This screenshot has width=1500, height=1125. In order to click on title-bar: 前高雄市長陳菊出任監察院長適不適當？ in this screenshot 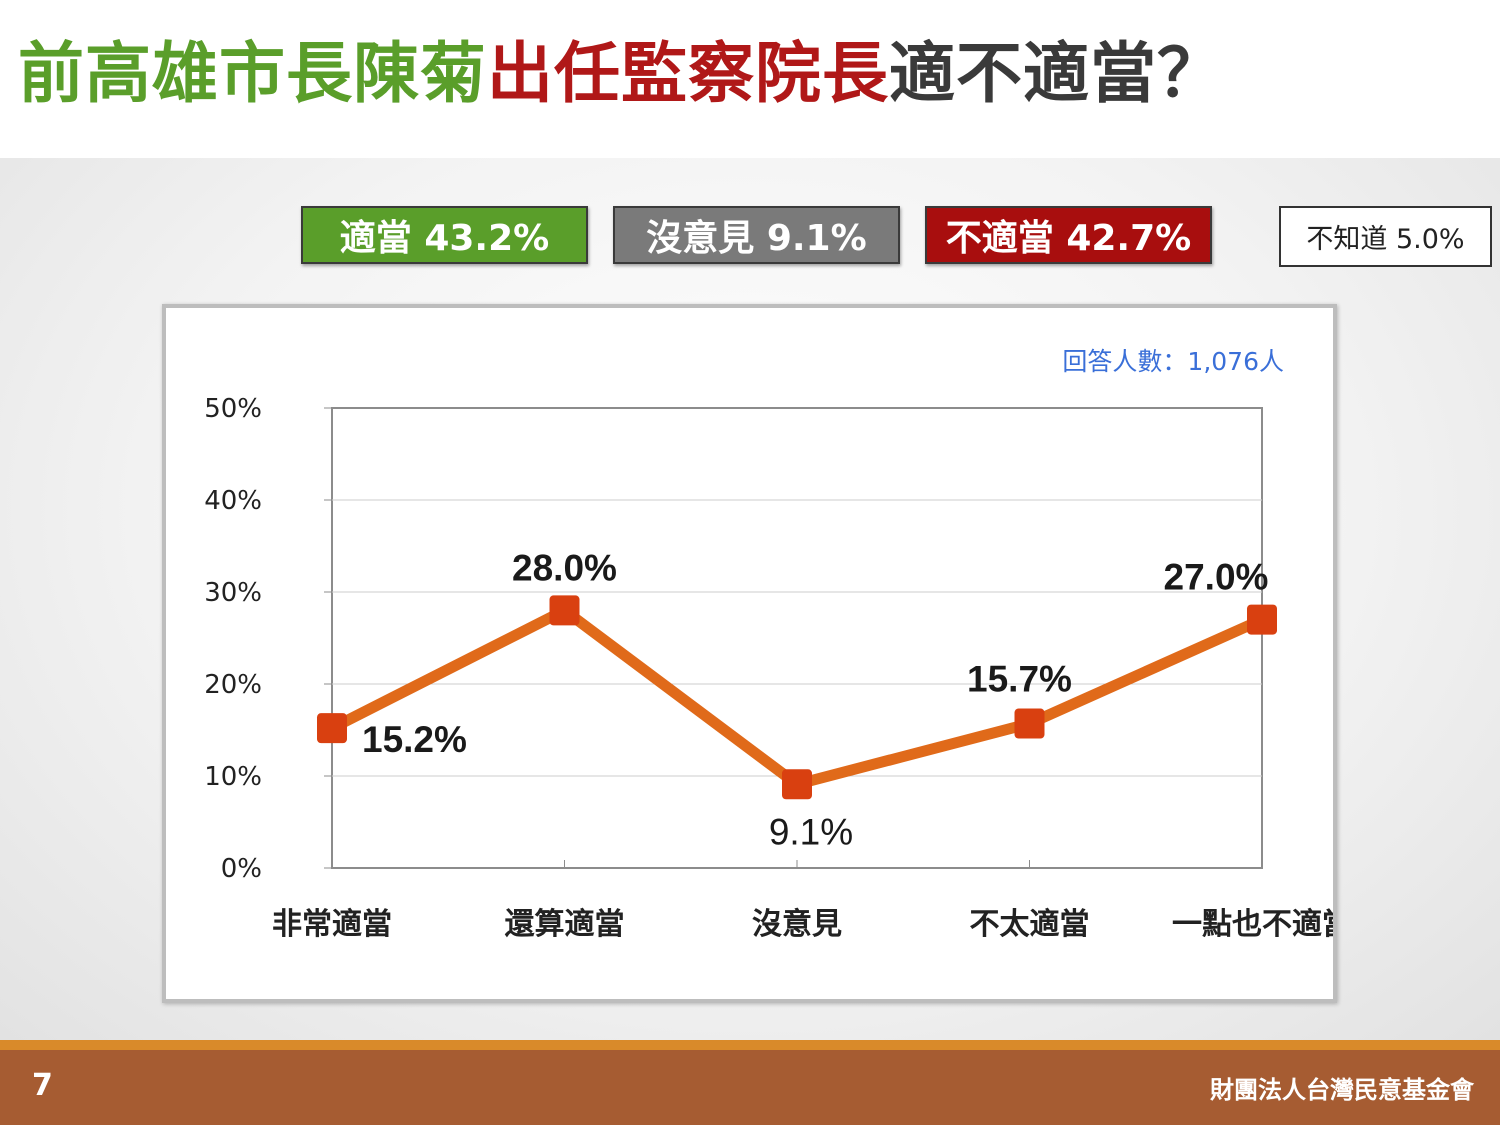, I will do `click(750, 79)`.